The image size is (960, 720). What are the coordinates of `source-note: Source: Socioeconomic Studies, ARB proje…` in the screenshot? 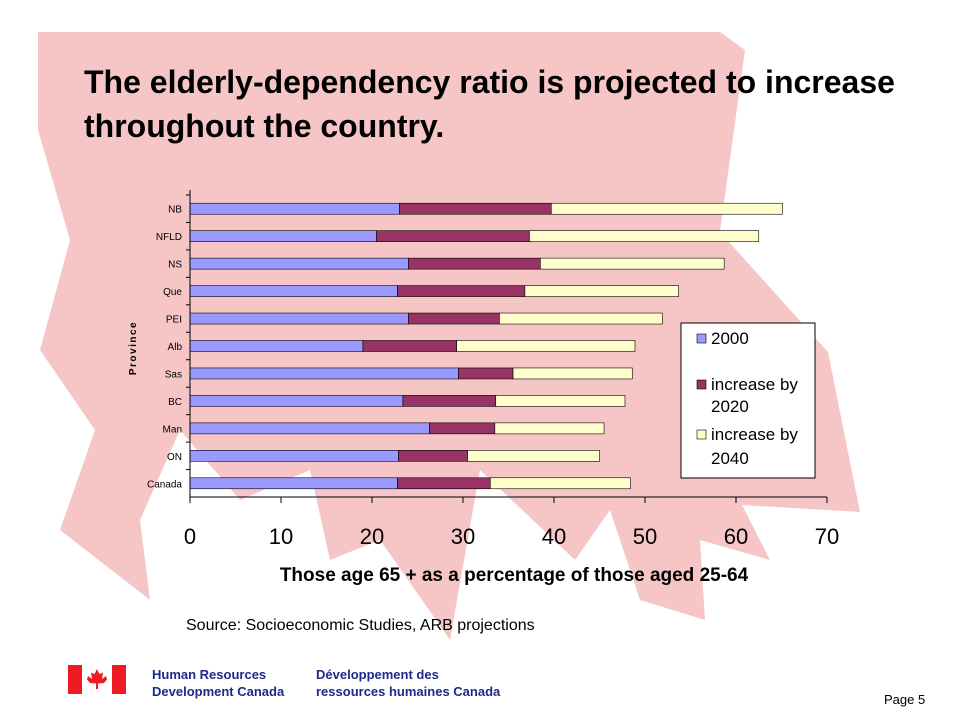 It's located at (360, 625).